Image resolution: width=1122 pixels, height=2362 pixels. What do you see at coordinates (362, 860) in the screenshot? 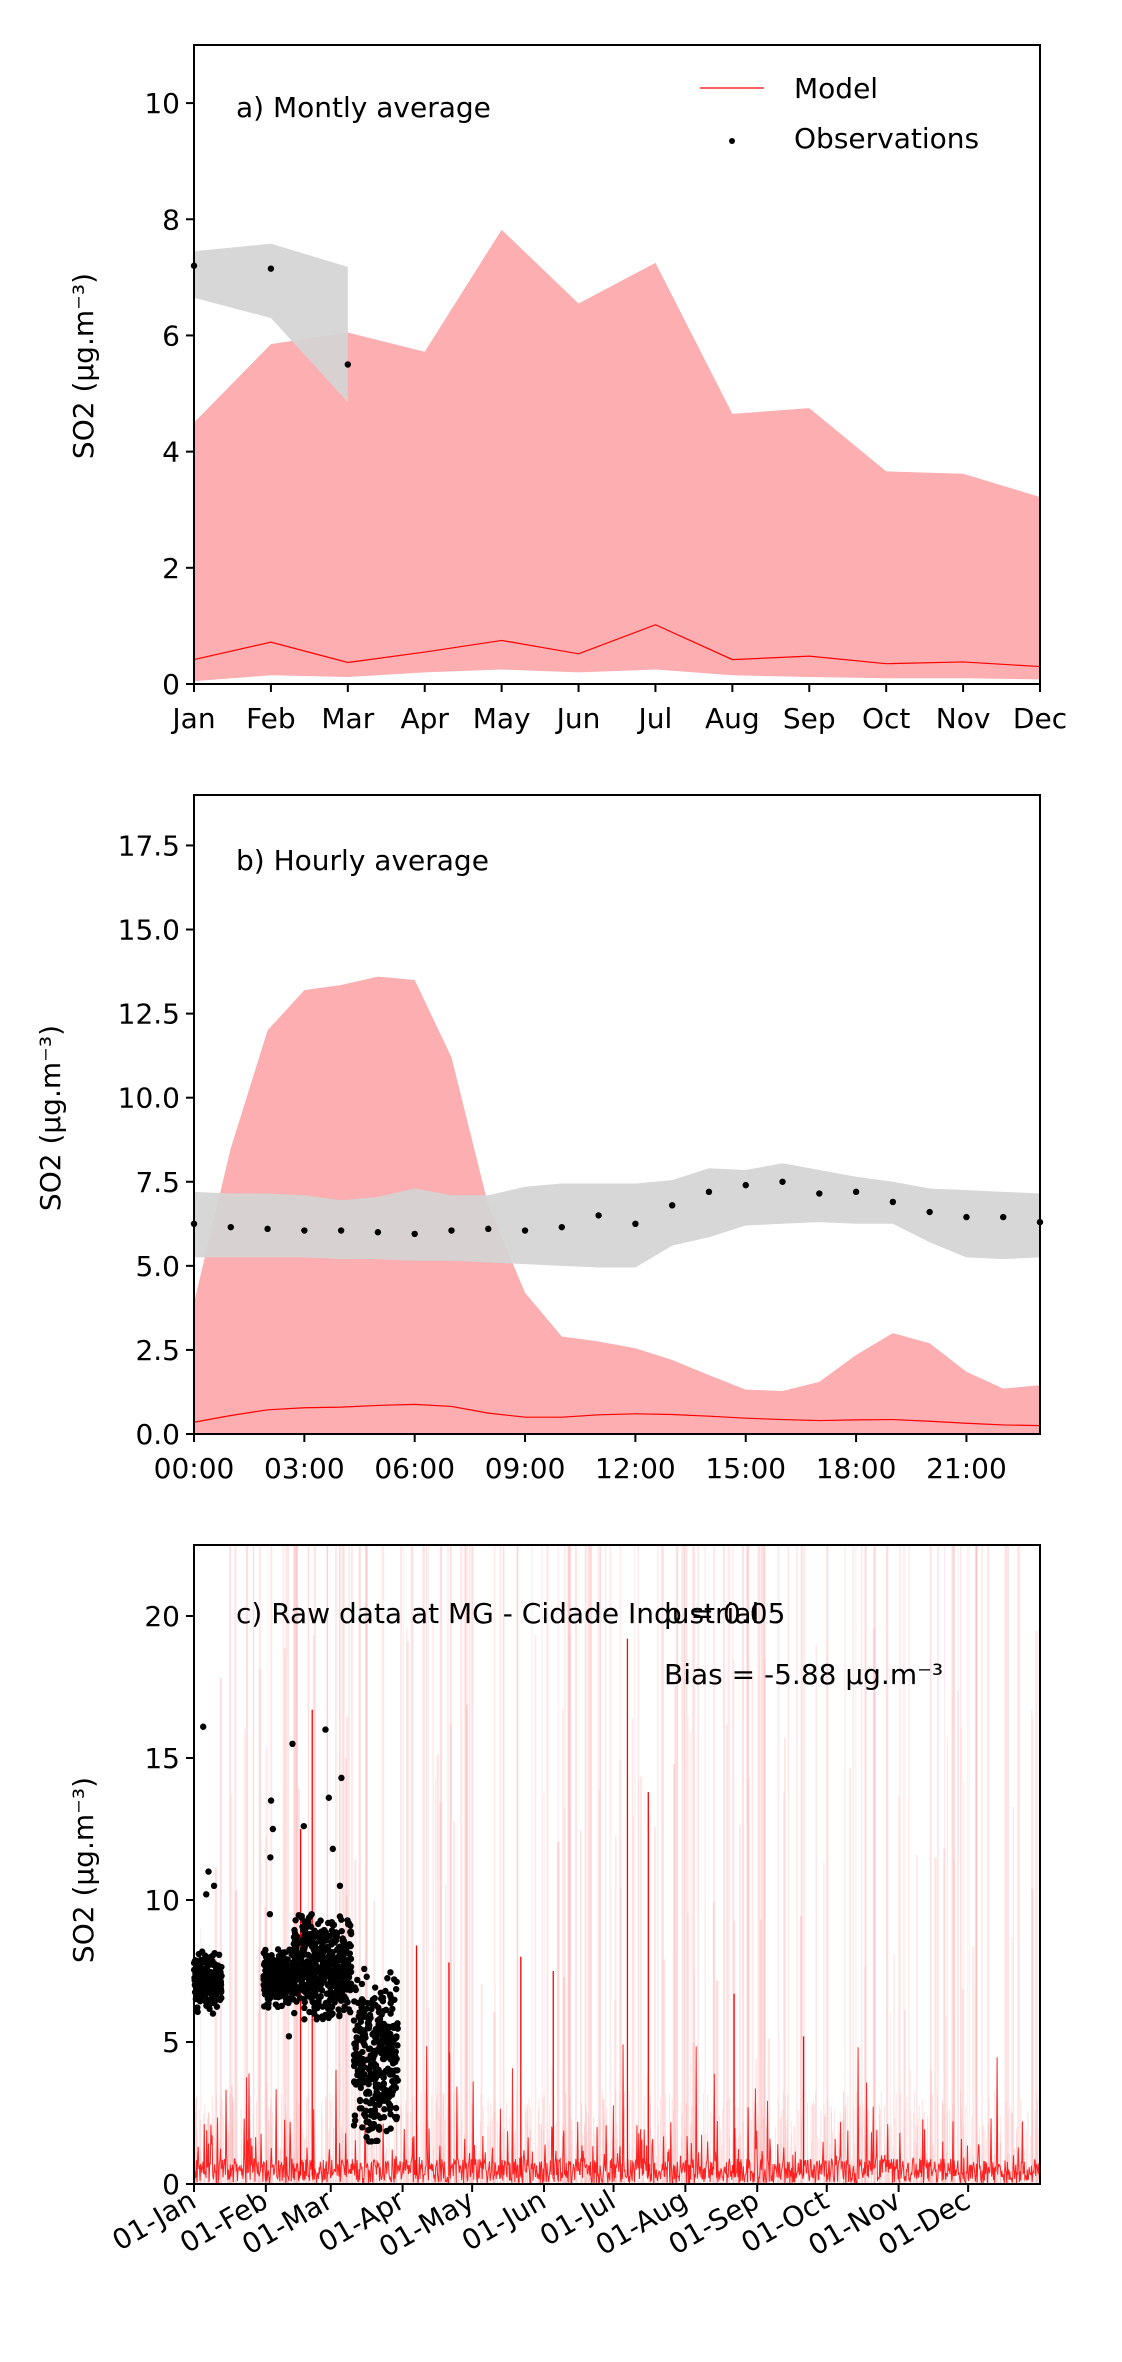
I see `panel-b-label: b) Hourly average` at bounding box center [362, 860].